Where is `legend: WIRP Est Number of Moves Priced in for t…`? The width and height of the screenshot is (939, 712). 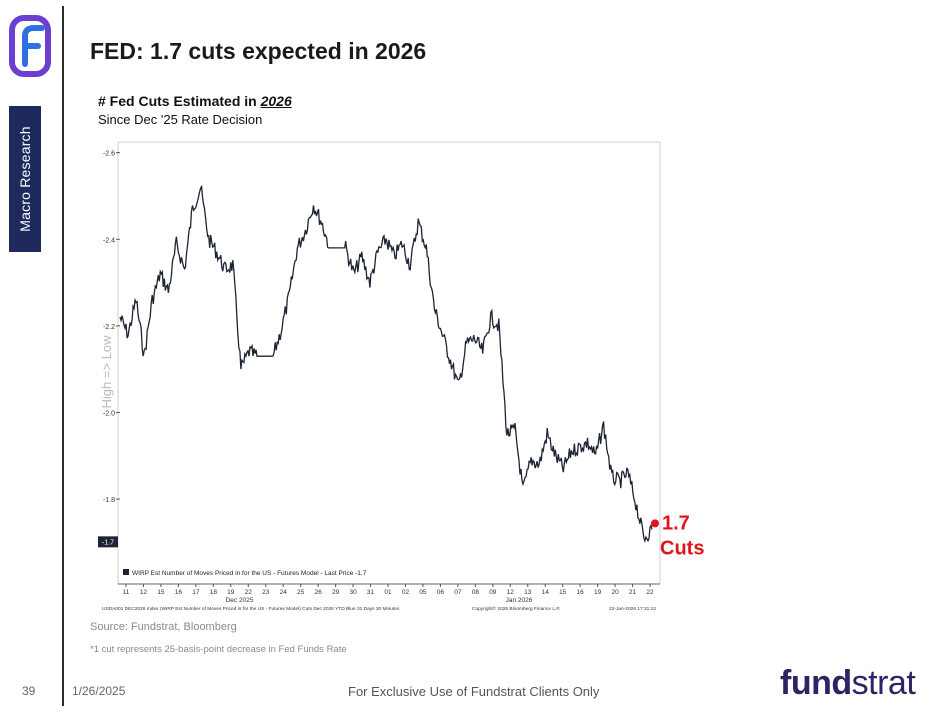 legend: WIRP Est Number of Moves Priced in for t… is located at coordinates (245, 573).